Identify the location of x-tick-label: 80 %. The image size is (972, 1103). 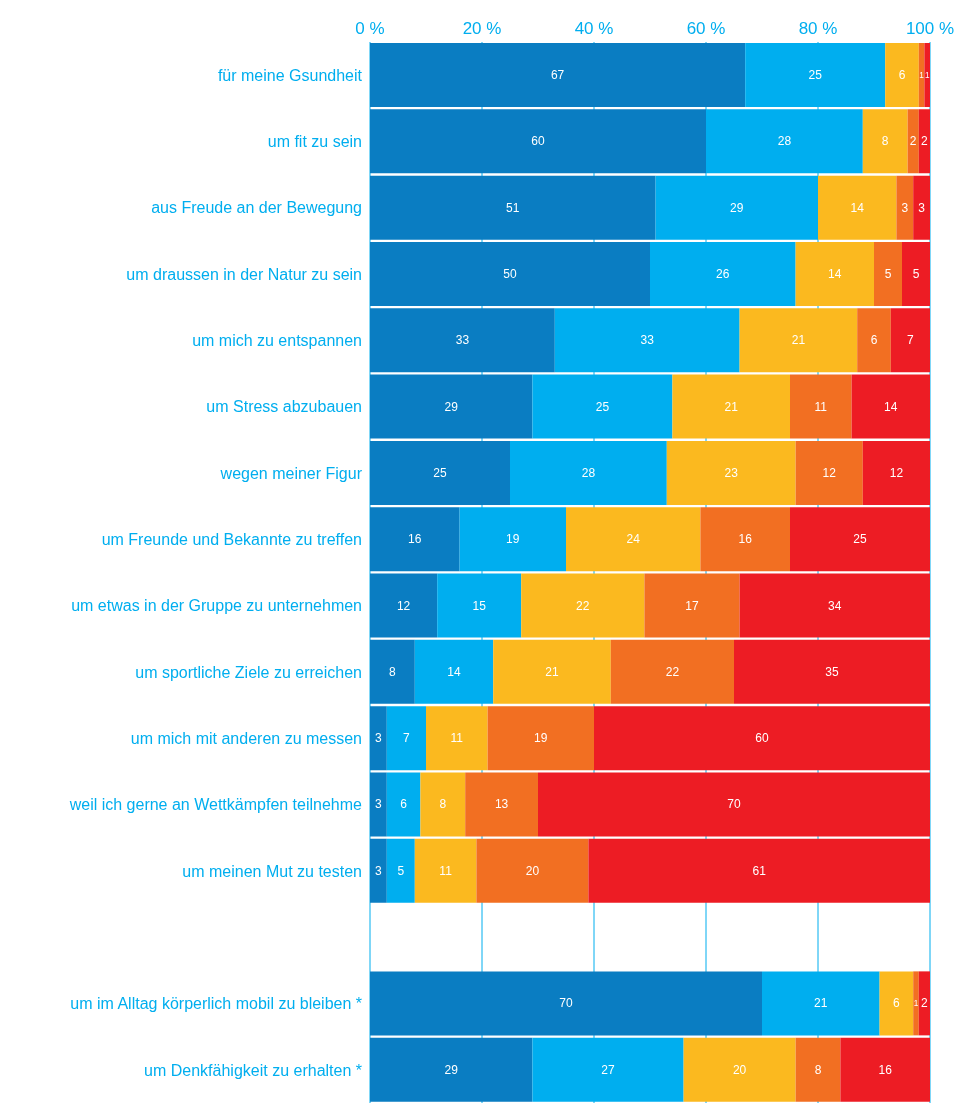
(818, 28).